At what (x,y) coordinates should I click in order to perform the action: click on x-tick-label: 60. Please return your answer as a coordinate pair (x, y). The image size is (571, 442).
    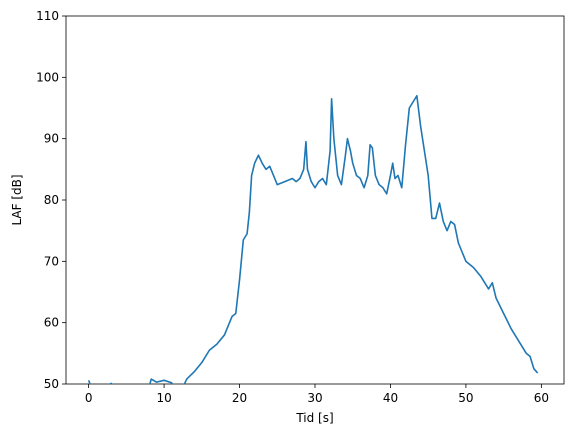
    Looking at the image, I should click on (541, 398).